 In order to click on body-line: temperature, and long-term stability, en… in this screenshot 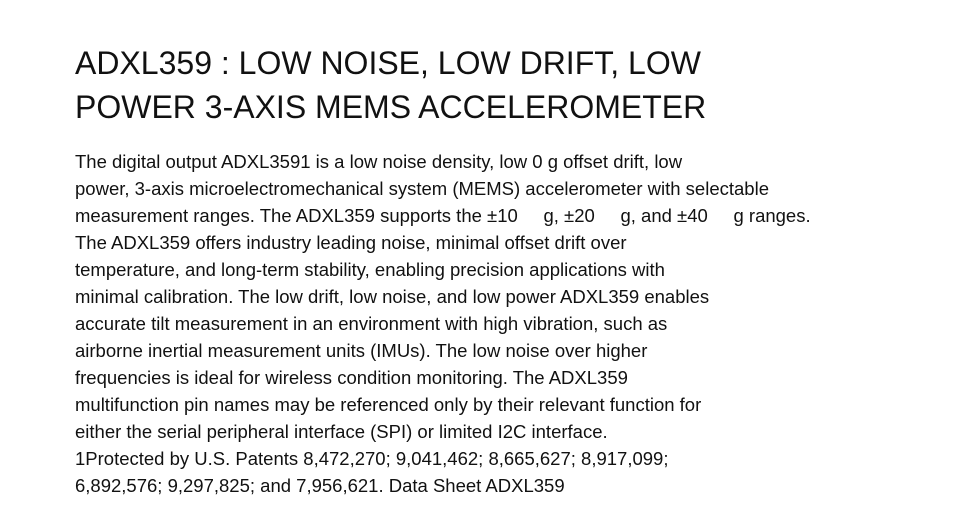, I will do `click(370, 269)`.